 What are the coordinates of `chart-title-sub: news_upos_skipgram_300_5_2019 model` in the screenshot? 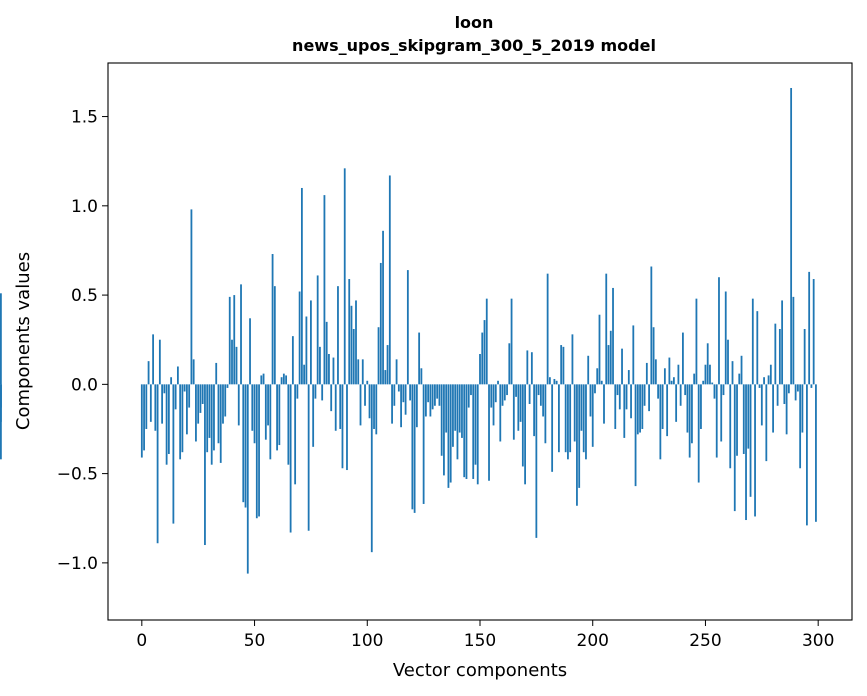 It's located at (474, 45).